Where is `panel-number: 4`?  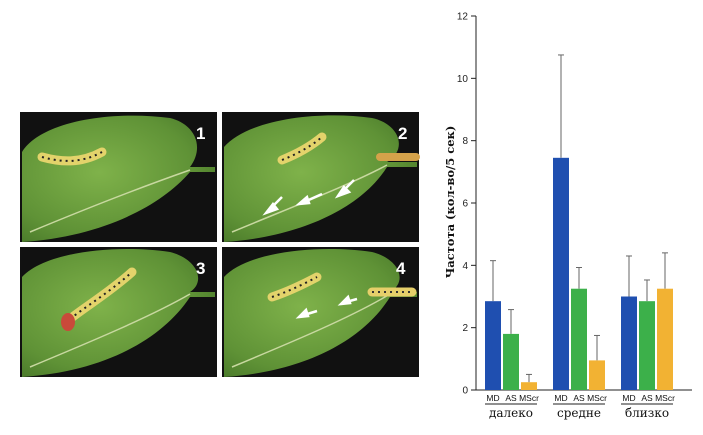 panel-number: 4 is located at coordinates (401, 268).